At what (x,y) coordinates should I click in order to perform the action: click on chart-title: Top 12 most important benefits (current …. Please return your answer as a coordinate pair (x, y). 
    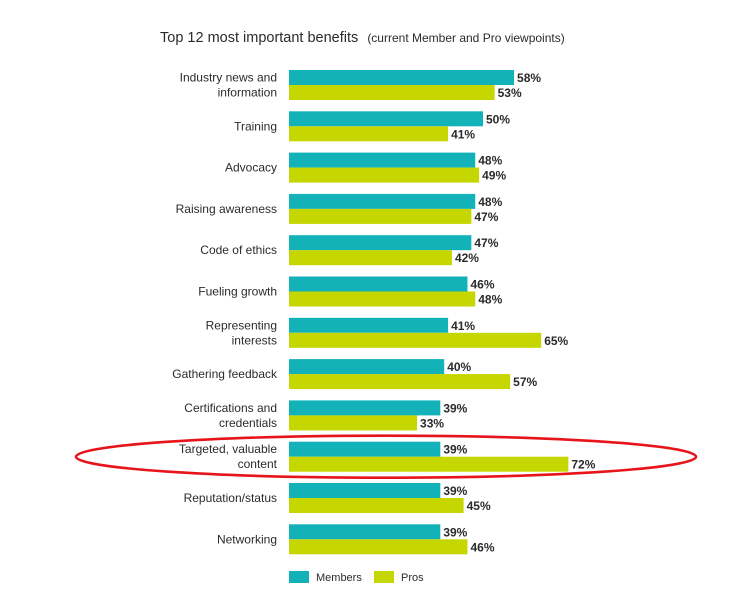
    Looking at the image, I should click on (362, 38).